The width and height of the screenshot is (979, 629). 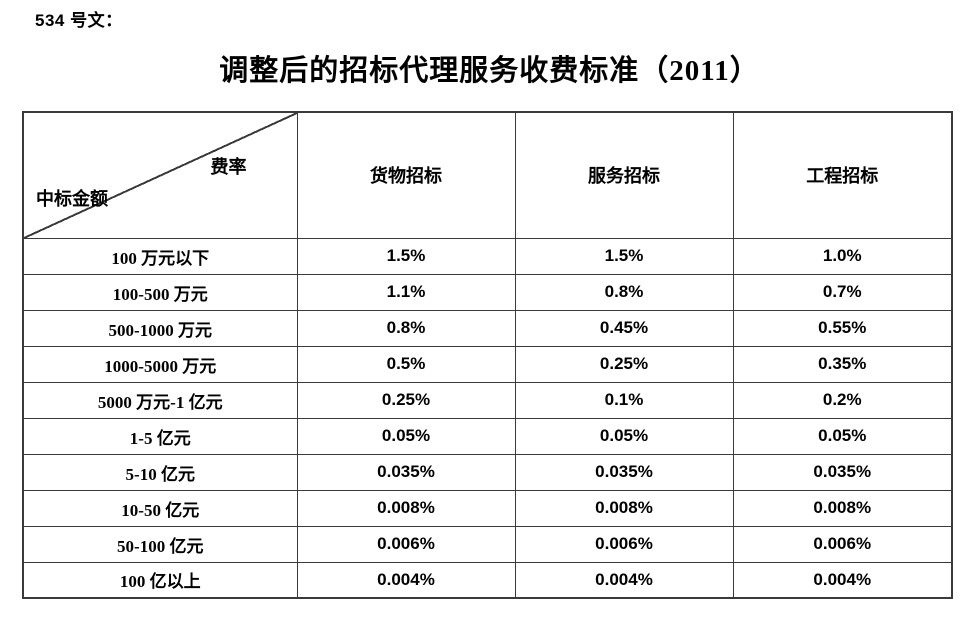 What do you see at coordinates (160, 175) in the screenshot?
I see `corner-header-cell: 费率 中标金额` at bounding box center [160, 175].